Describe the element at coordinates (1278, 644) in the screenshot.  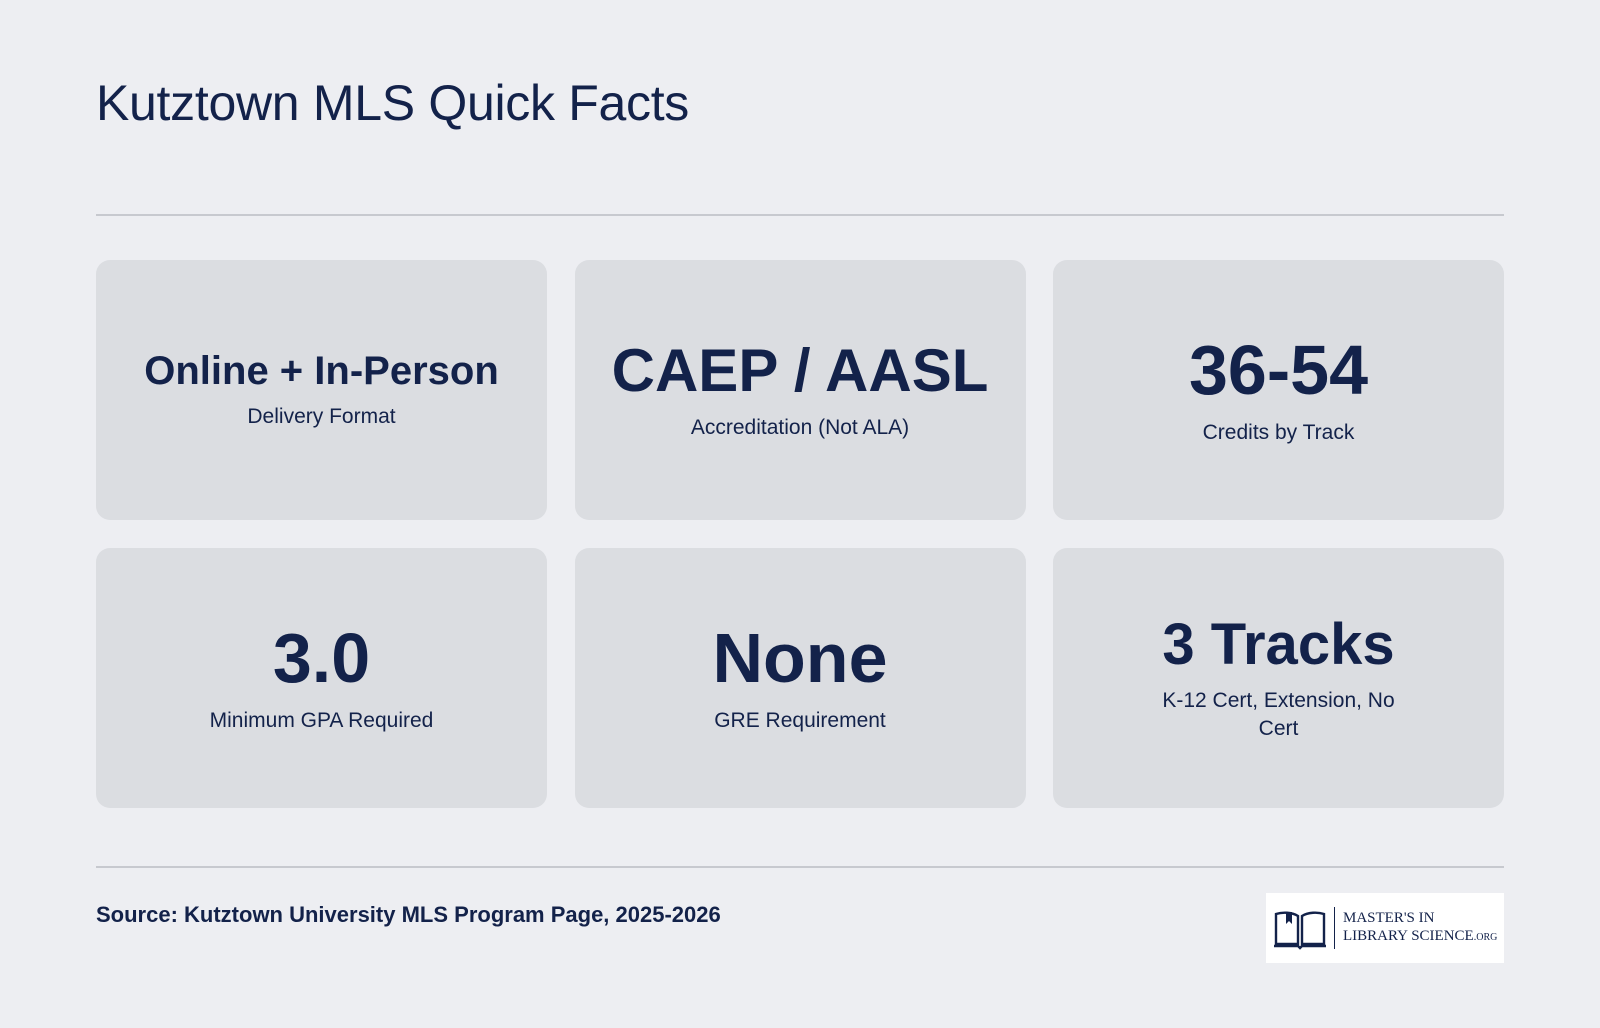
I see `fact-value: 3 Tracks` at that location.